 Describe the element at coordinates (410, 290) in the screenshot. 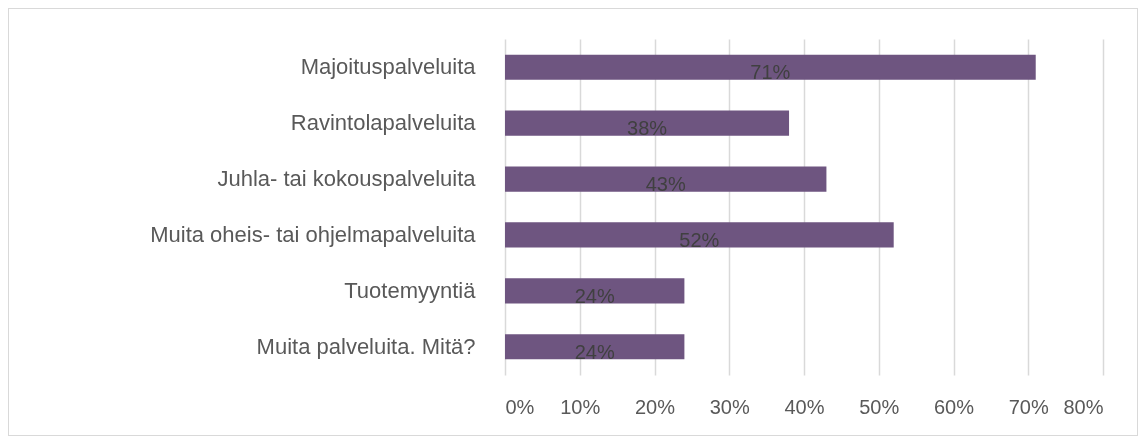

I see `y-tick-label: Tuotemyyntiä` at that location.